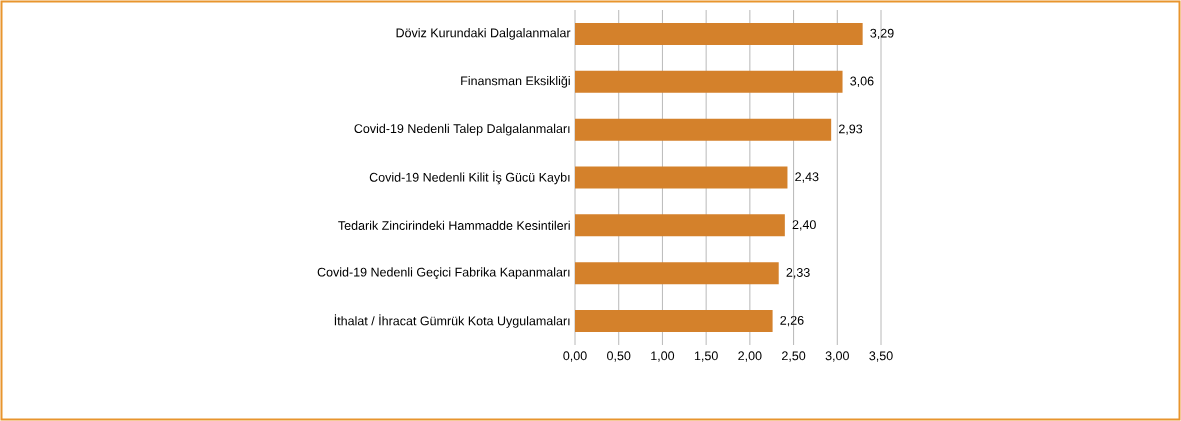 The width and height of the screenshot is (1181, 421). Describe the element at coordinates (452, 321) in the screenshot. I see `y-tick-label: İthalat / İhracat Gümrük Kota Uygulamaları` at that location.